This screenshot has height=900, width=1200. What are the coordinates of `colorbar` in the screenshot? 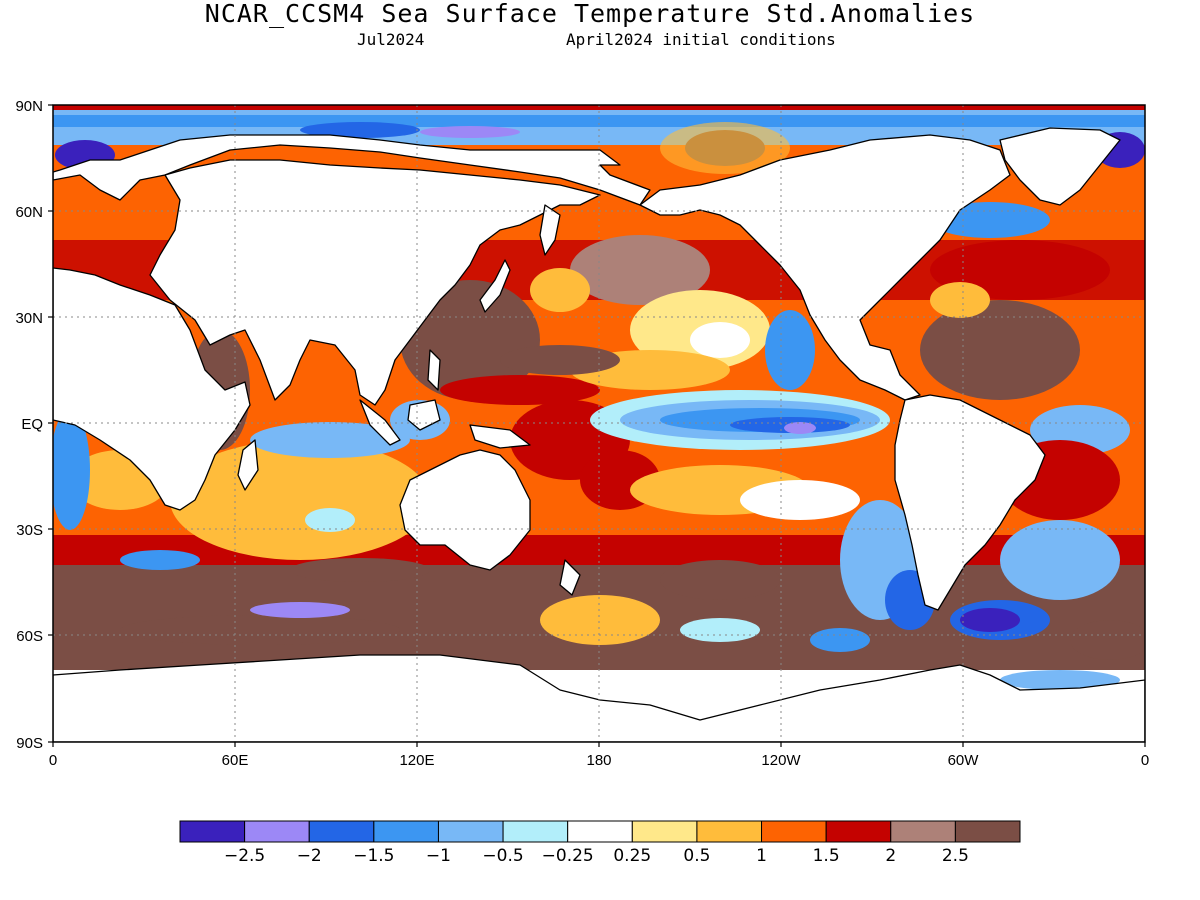 It's located at (600, 831).